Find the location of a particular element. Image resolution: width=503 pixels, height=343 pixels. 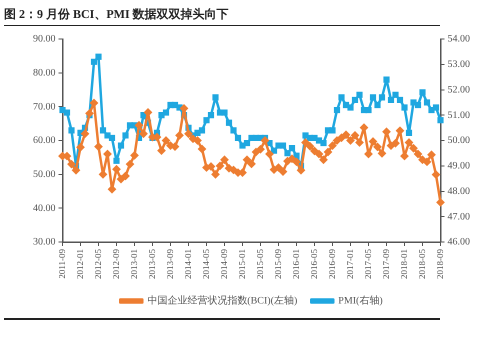

x-tick-label: 2015-05 is located at coordinates (259, 264).